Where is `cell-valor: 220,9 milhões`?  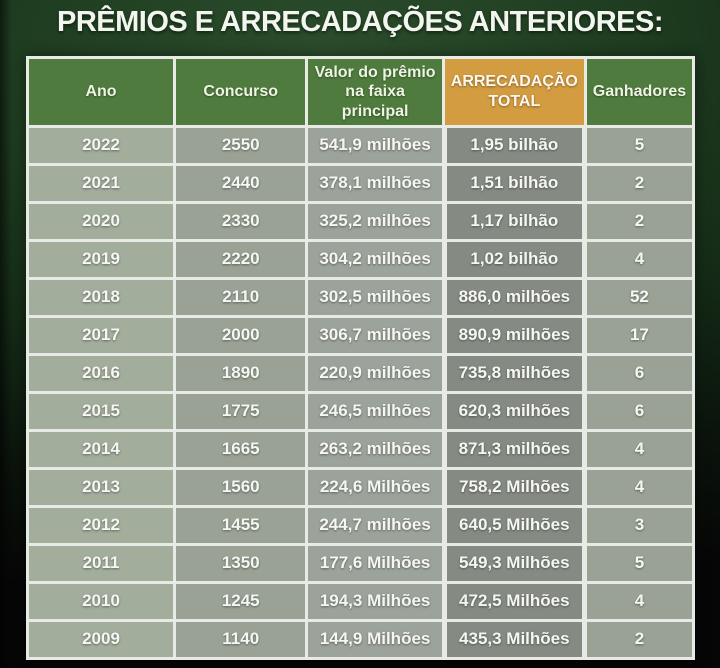
cell-valor: 220,9 milhões is located at coordinates (375, 373).